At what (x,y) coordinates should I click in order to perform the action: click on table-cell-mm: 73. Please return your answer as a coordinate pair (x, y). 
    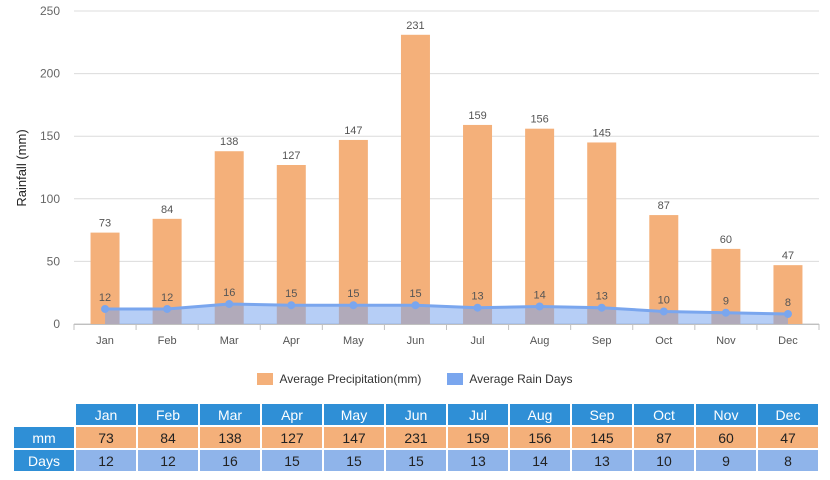
    Looking at the image, I should click on (106, 437).